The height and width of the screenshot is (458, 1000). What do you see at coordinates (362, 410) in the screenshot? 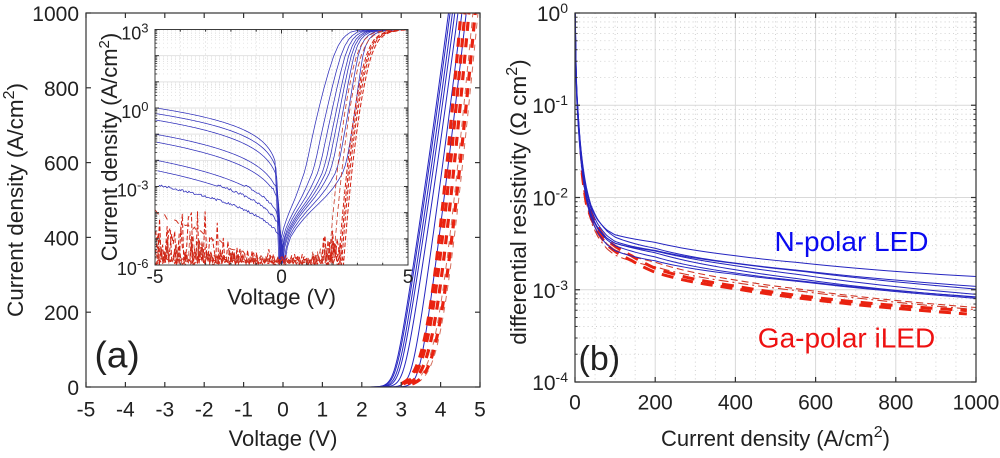
I see `svg-text: 2` at bounding box center [362, 410].